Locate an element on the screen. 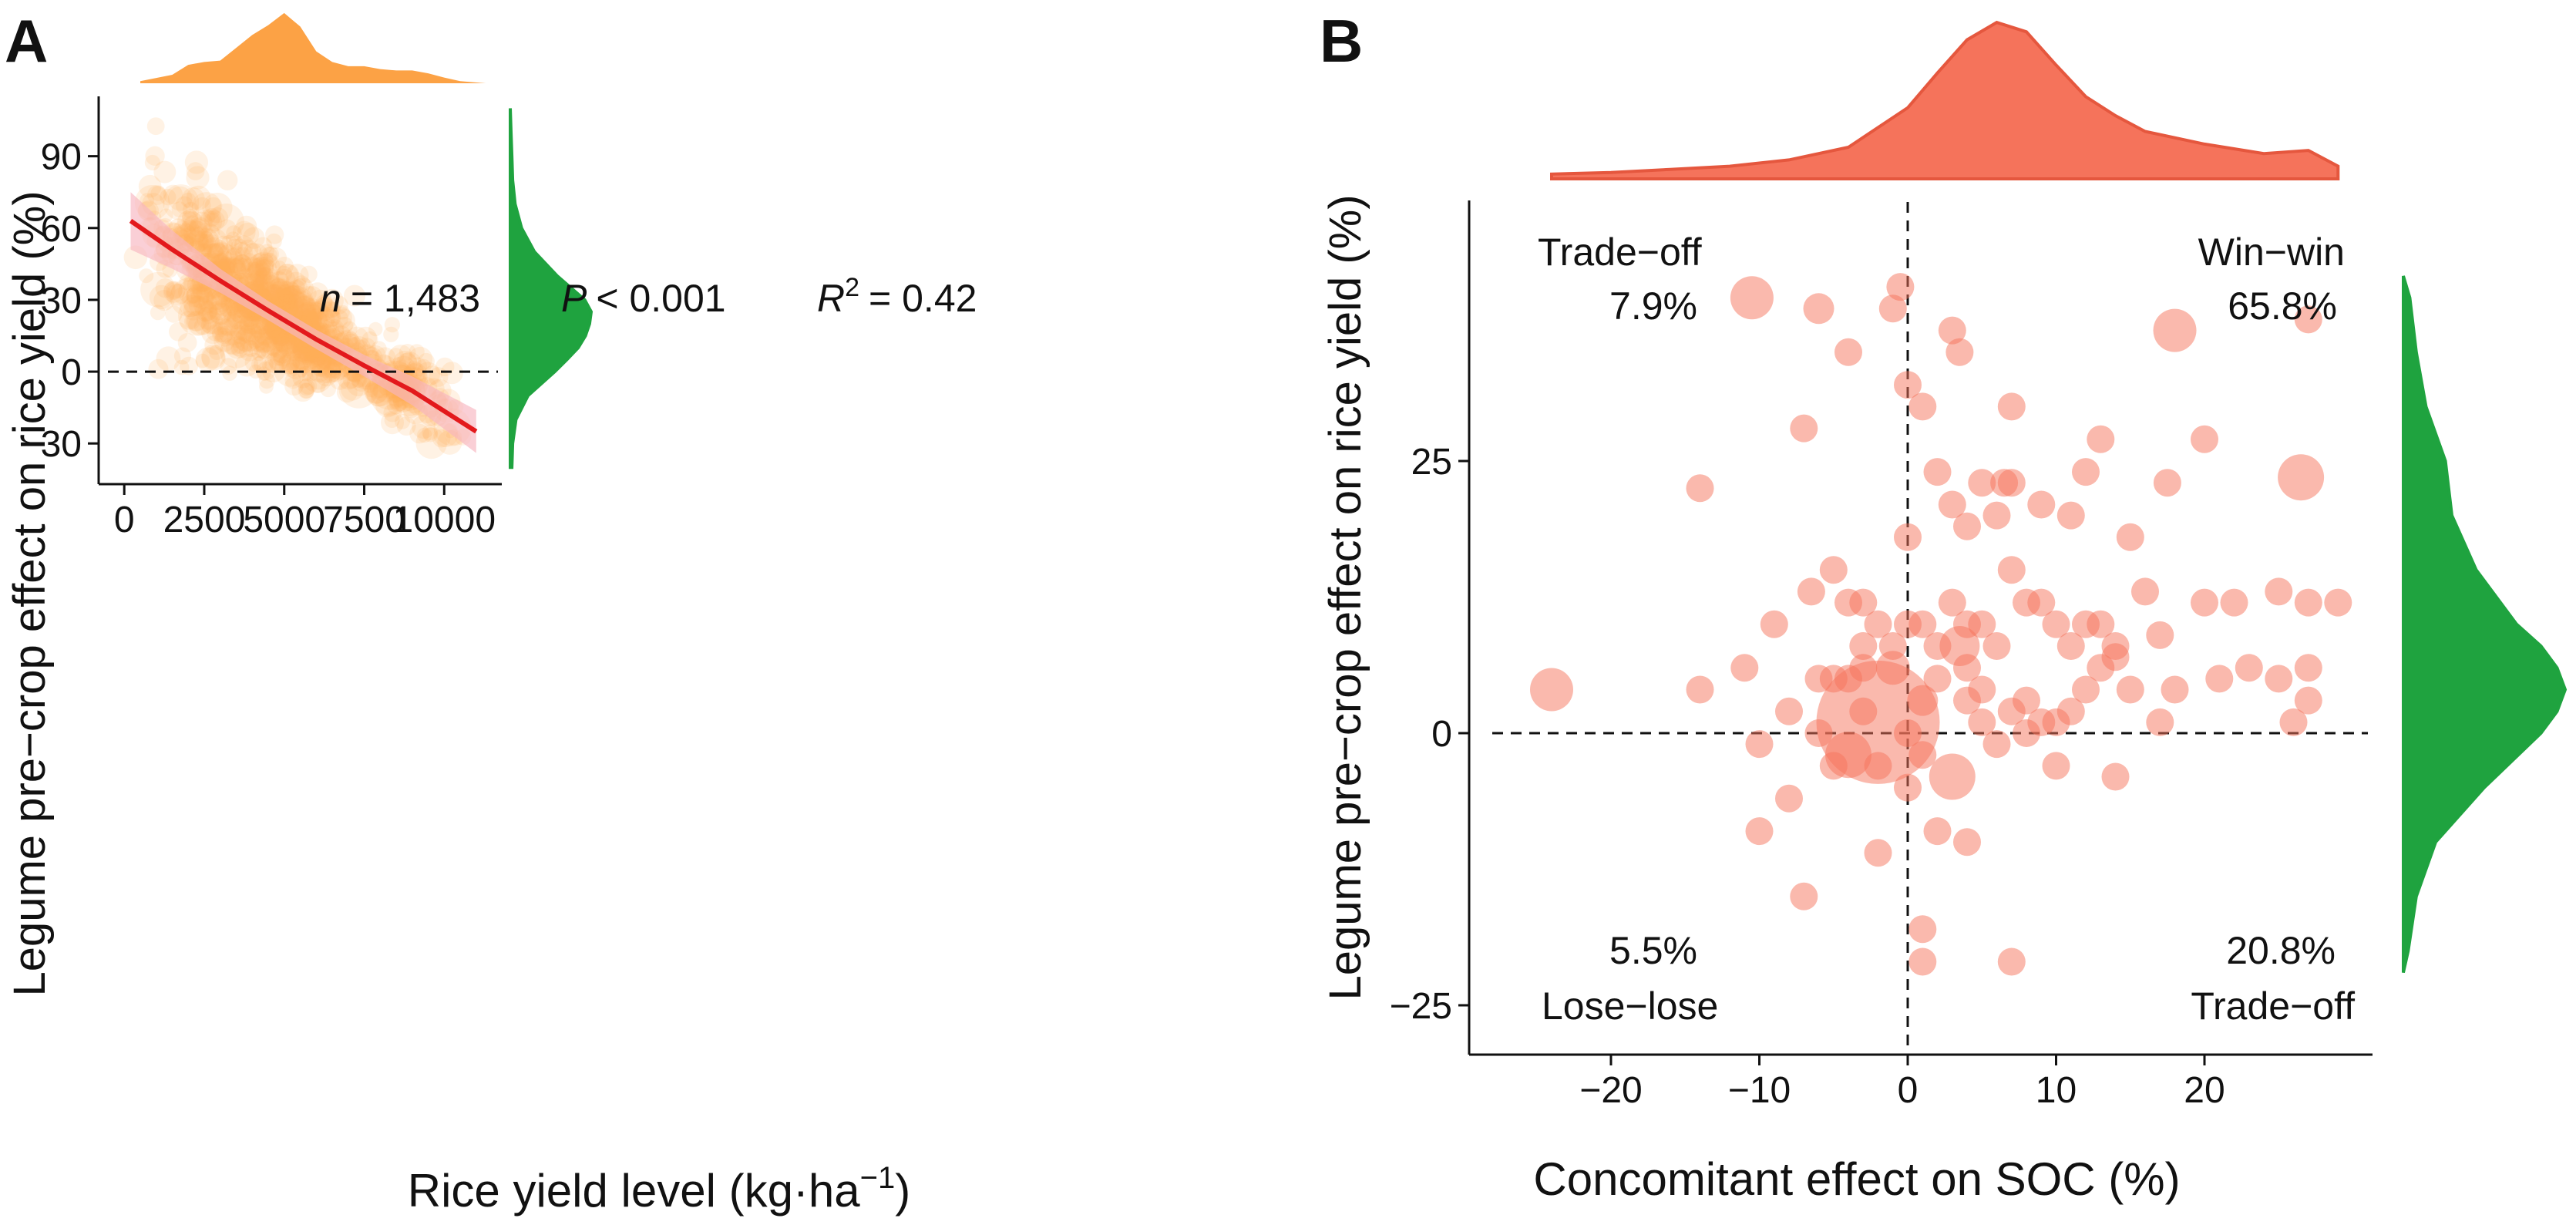 The height and width of the screenshot is (1225, 2576). panel-b-quadrant-top-left-pct: 7.9% is located at coordinates (1653, 306).